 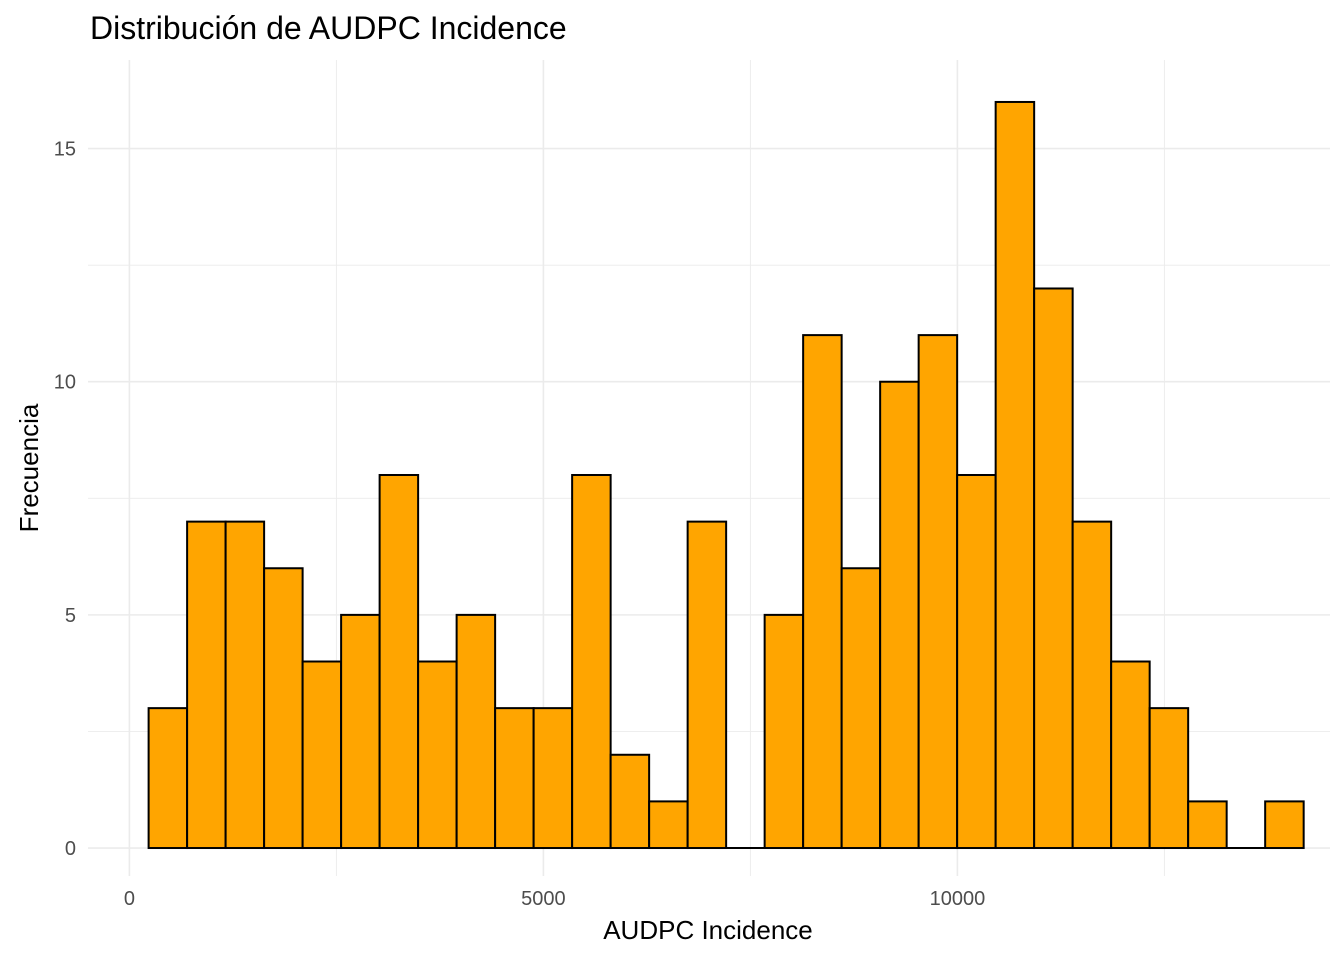 What do you see at coordinates (65, 150) in the screenshot?
I see `y-tick-label: 15` at bounding box center [65, 150].